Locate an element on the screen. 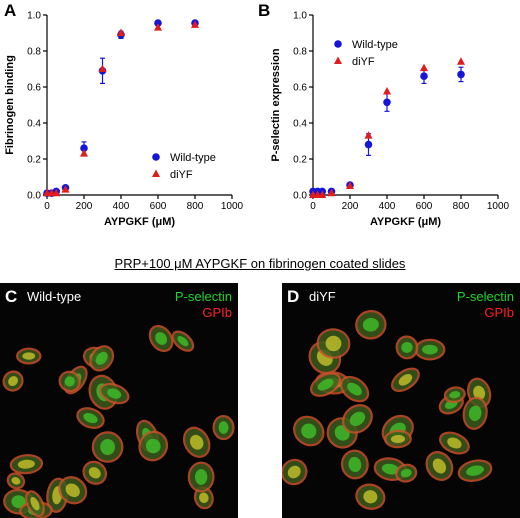 The image size is (520, 518). chart-a-x-tick-label: 600 is located at coordinates (158, 206).